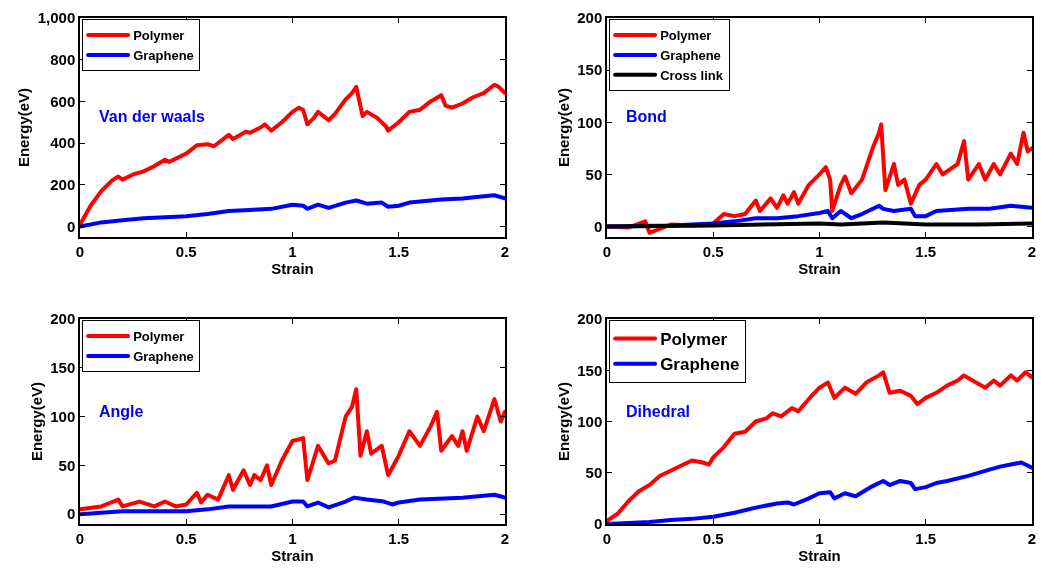 Image resolution: width=1055 pixels, height=574 pixels. What do you see at coordinates (658, 411) in the screenshot?
I see `annotation: Dihedral` at bounding box center [658, 411].